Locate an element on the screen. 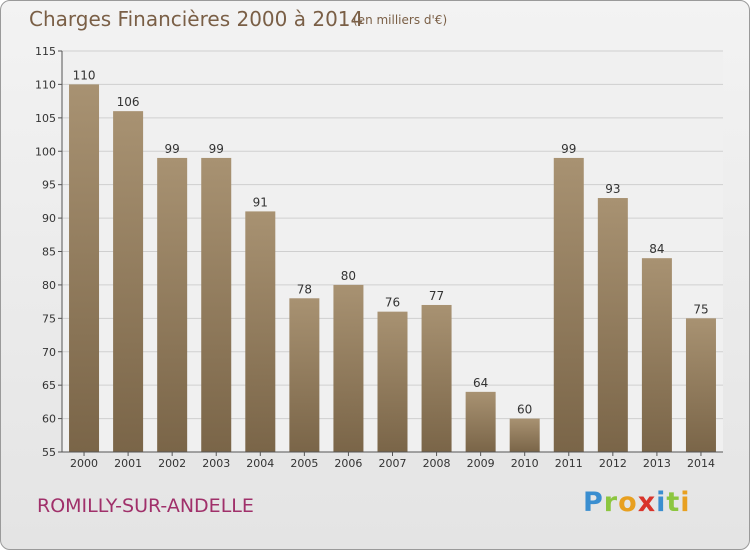  bar-2001 is located at coordinates (128, 282).